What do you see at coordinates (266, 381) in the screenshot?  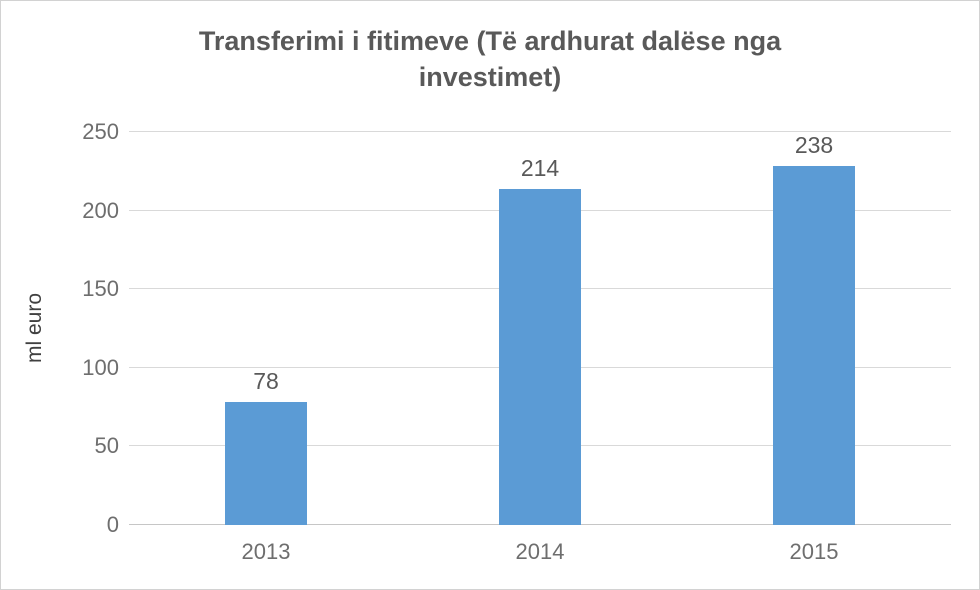 I see `bar-value-label: 78` at bounding box center [266, 381].